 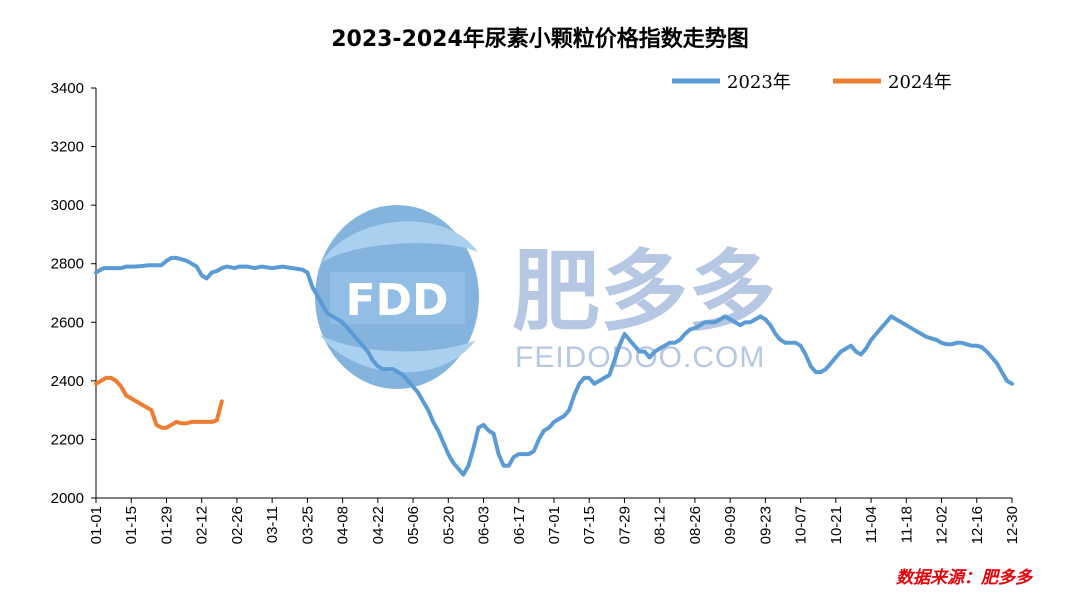 I want to click on x-tick-label: 08-26, so click(x=695, y=525).